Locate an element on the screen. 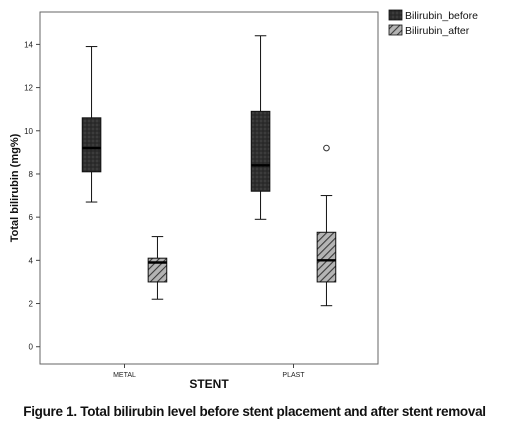 The width and height of the screenshot is (509, 433). x-tick-label: PLAST is located at coordinates (293, 375).